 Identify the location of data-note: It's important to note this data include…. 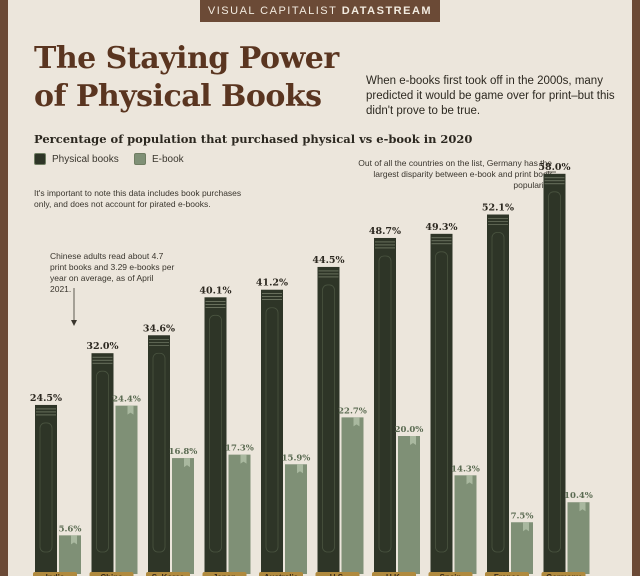
(138, 198).